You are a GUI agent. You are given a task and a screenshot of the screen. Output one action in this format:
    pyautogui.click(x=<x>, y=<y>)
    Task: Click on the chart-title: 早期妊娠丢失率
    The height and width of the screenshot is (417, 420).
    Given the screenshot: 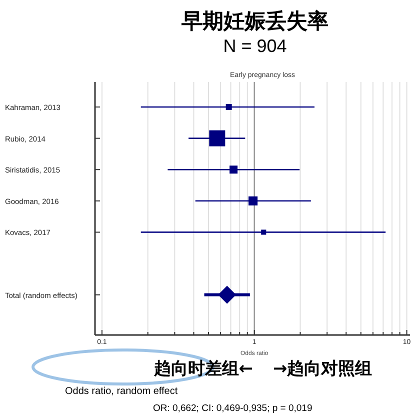 What is the action you would take?
    pyautogui.click(x=254, y=21)
    